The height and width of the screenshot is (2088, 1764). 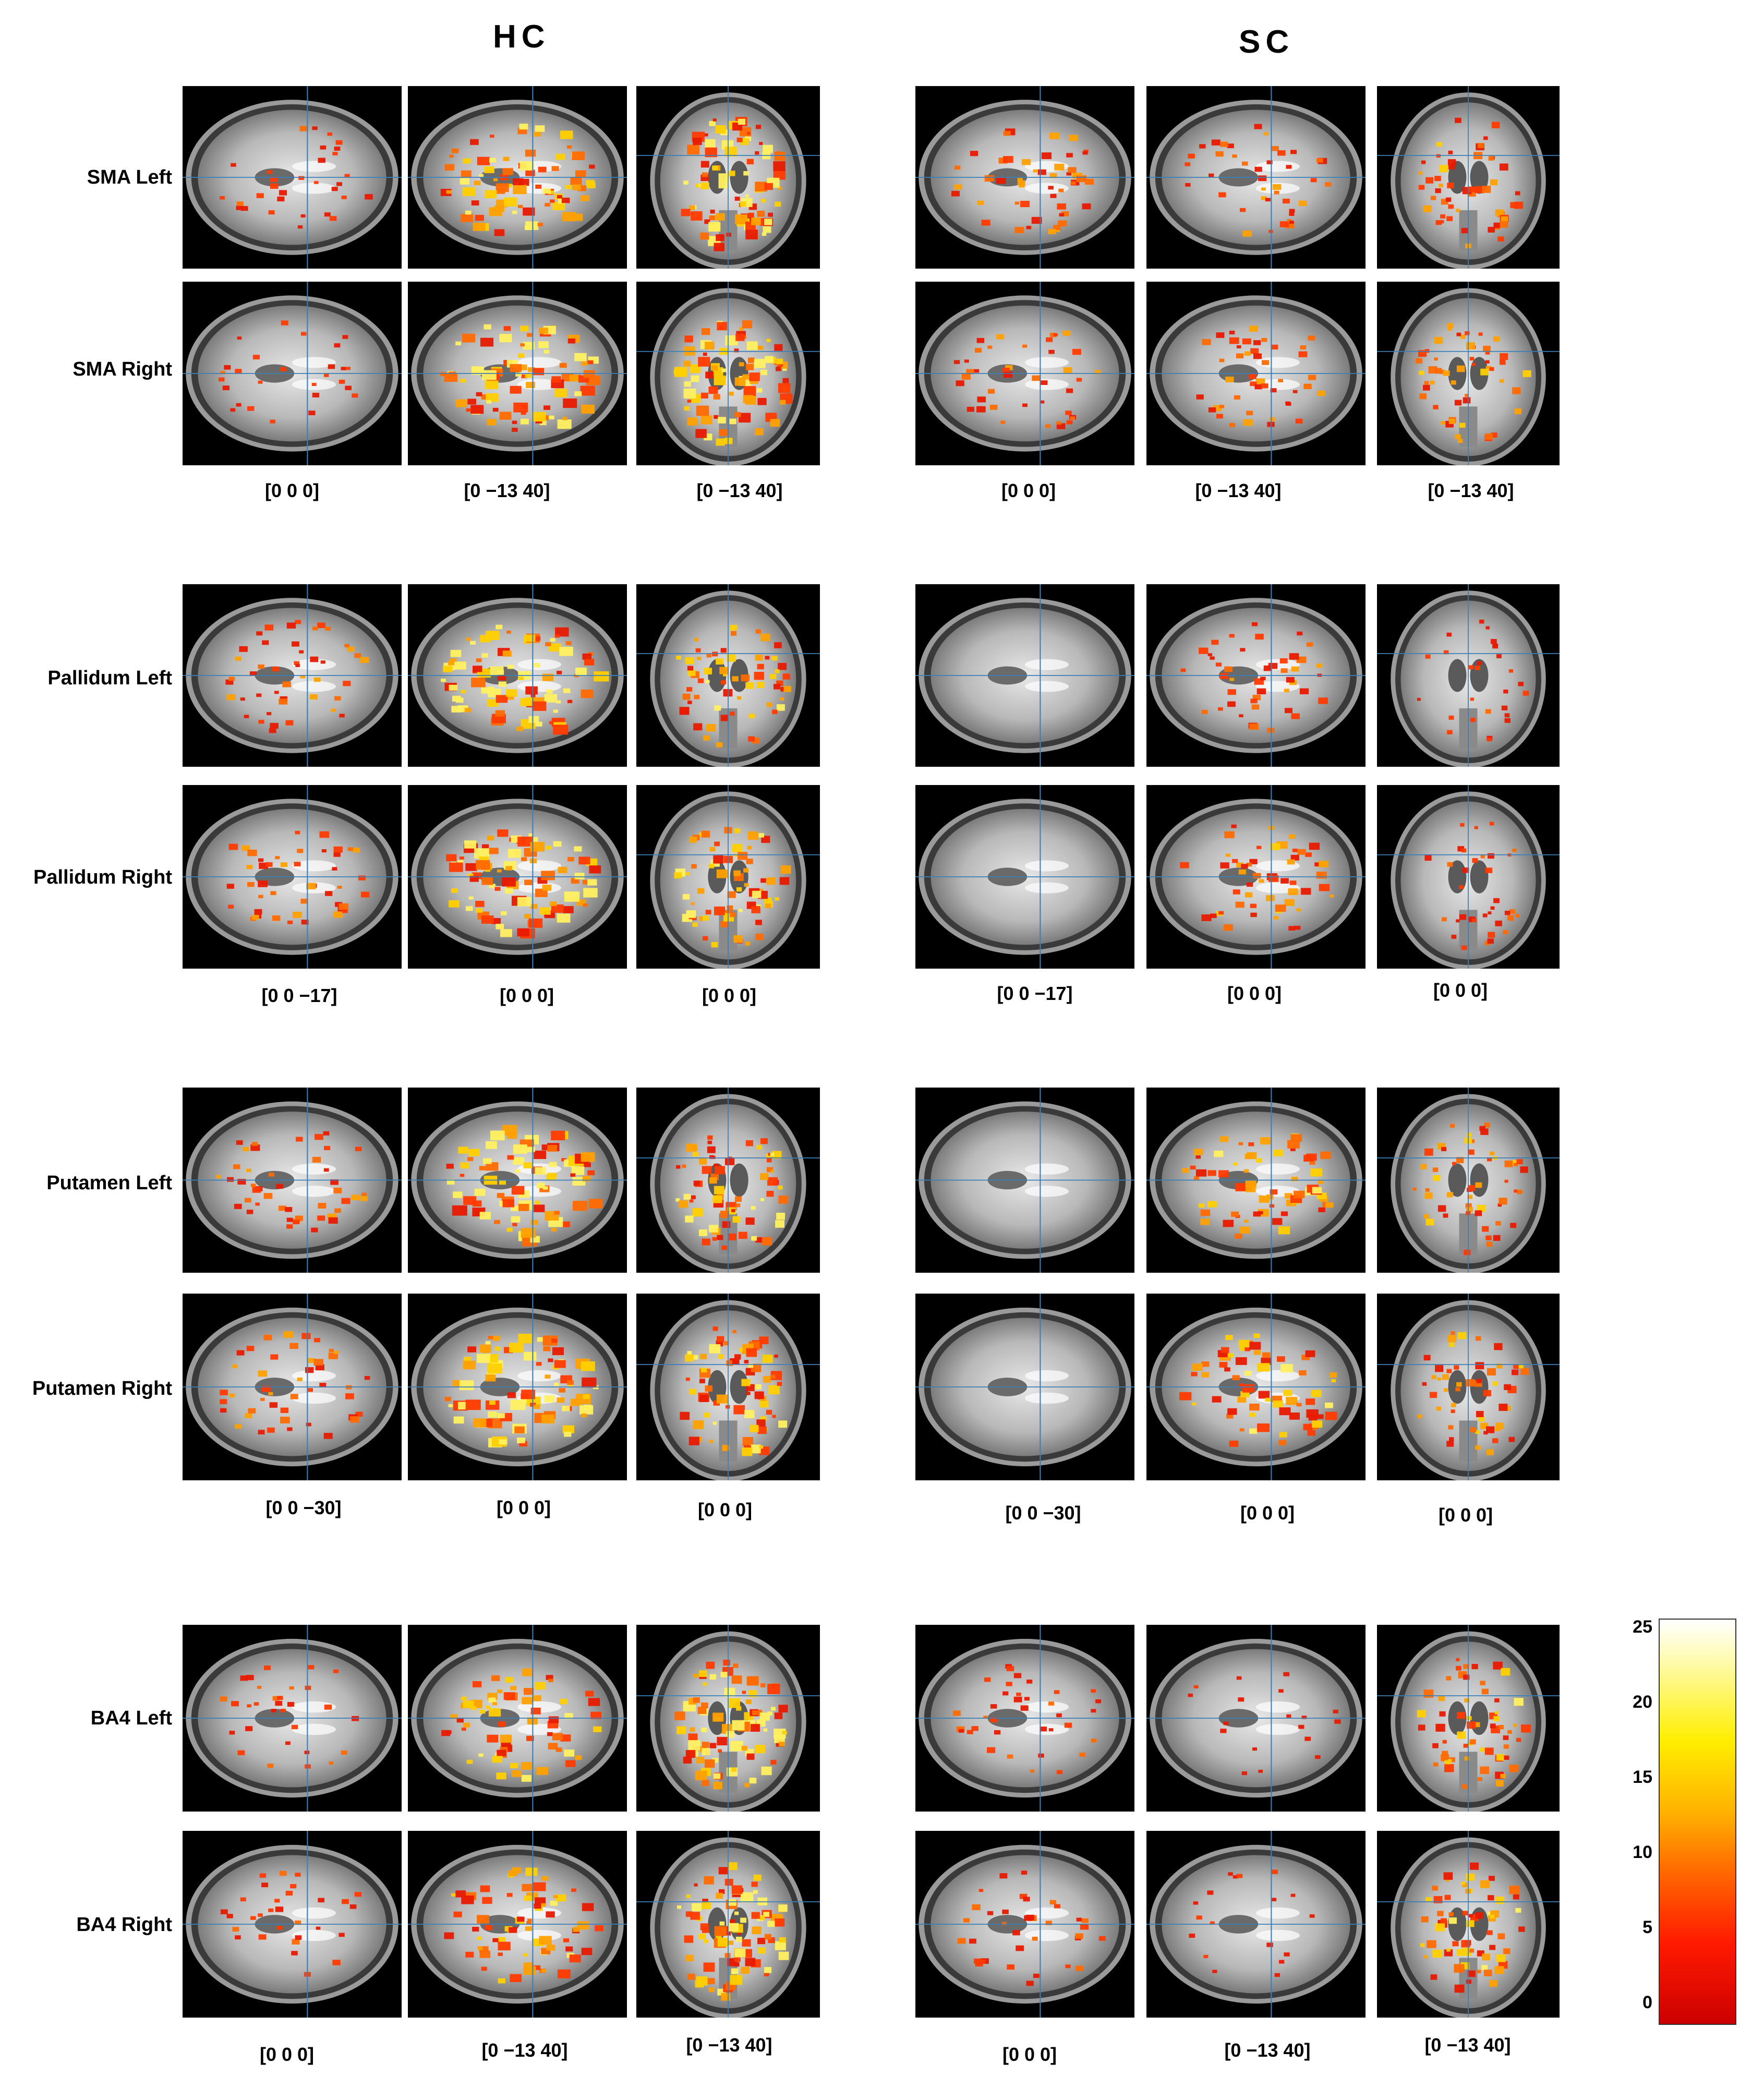 What do you see at coordinates (1642, 1777) in the screenshot?
I see `colorbar-tick-label: 15` at bounding box center [1642, 1777].